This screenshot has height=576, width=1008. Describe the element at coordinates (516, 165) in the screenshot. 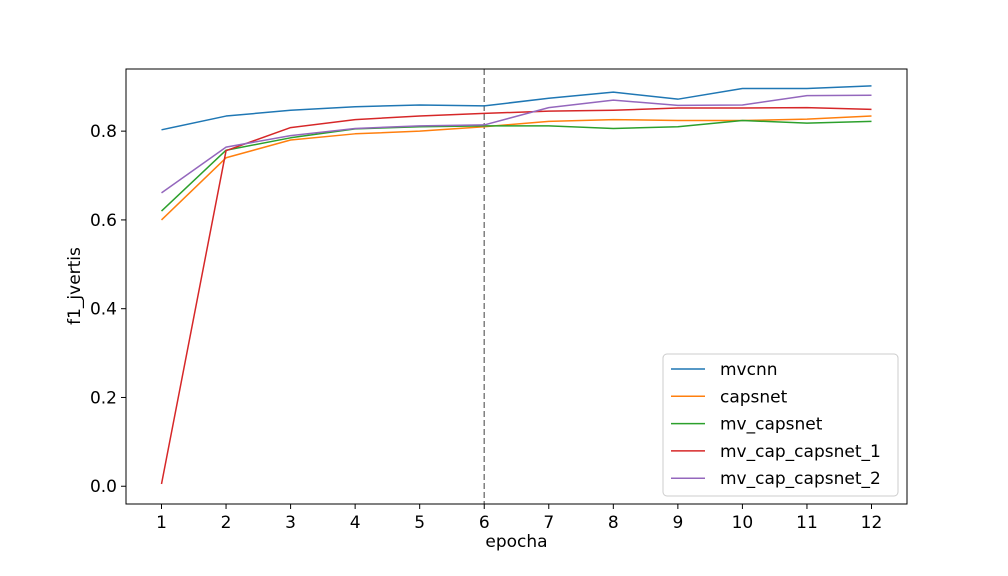

I see `series-line-mv-capsnet` at that location.